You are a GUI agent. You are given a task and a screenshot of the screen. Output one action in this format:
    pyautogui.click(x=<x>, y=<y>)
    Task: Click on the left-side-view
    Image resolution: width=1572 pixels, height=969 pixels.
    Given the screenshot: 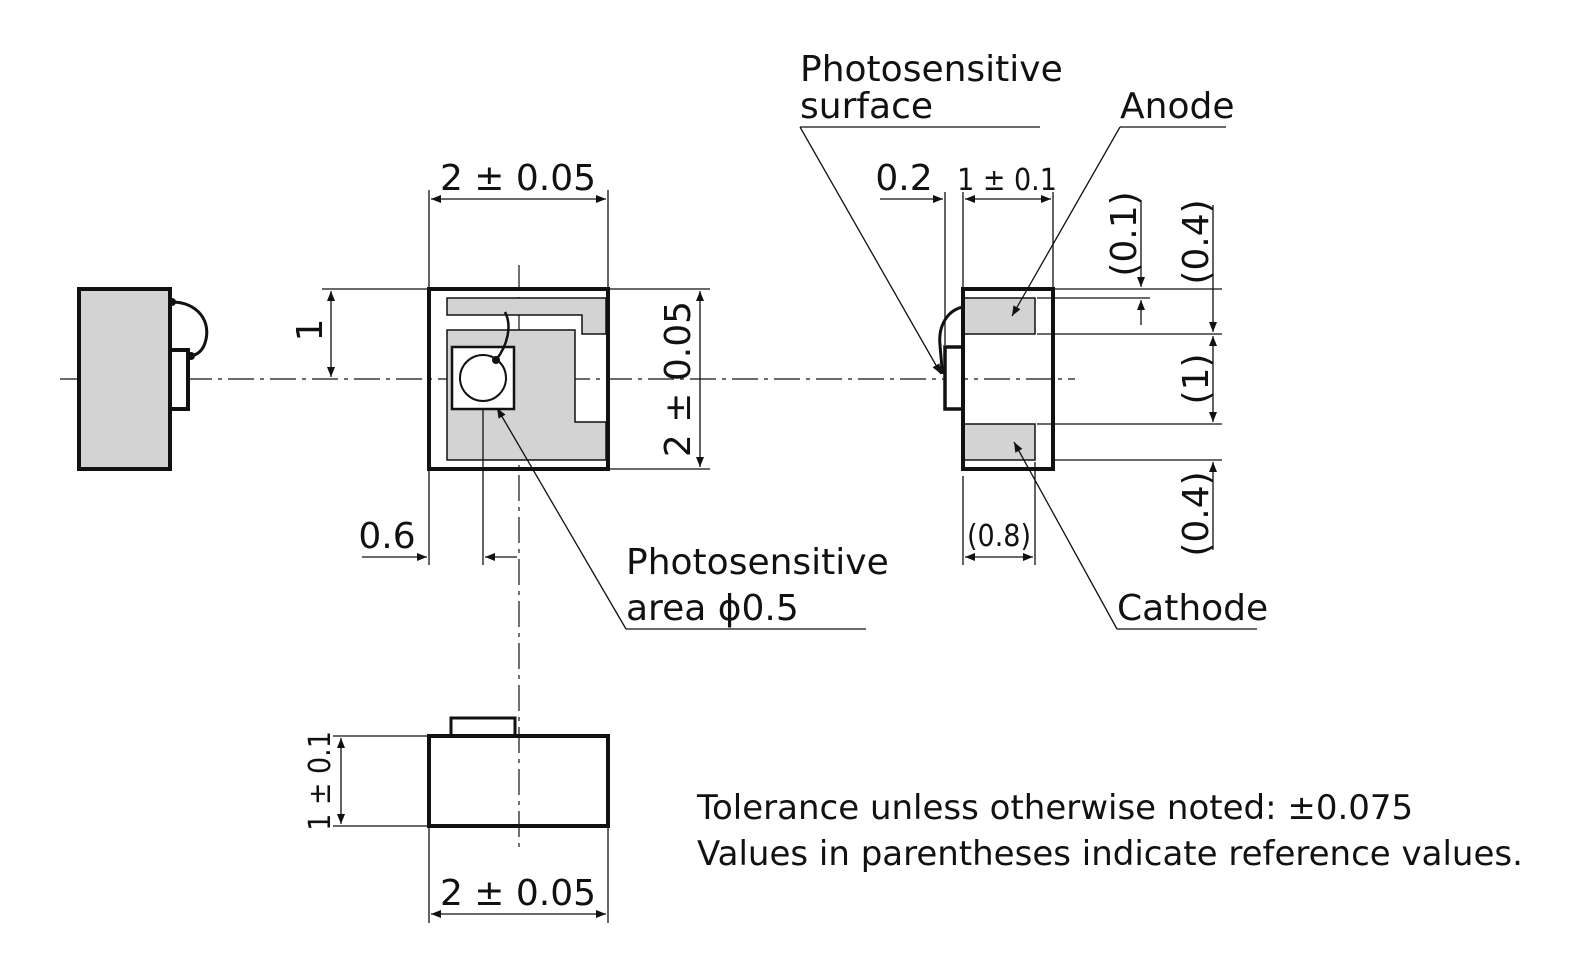 What is the action you would take?
    pyautogui.click(x=143, y=379)
    